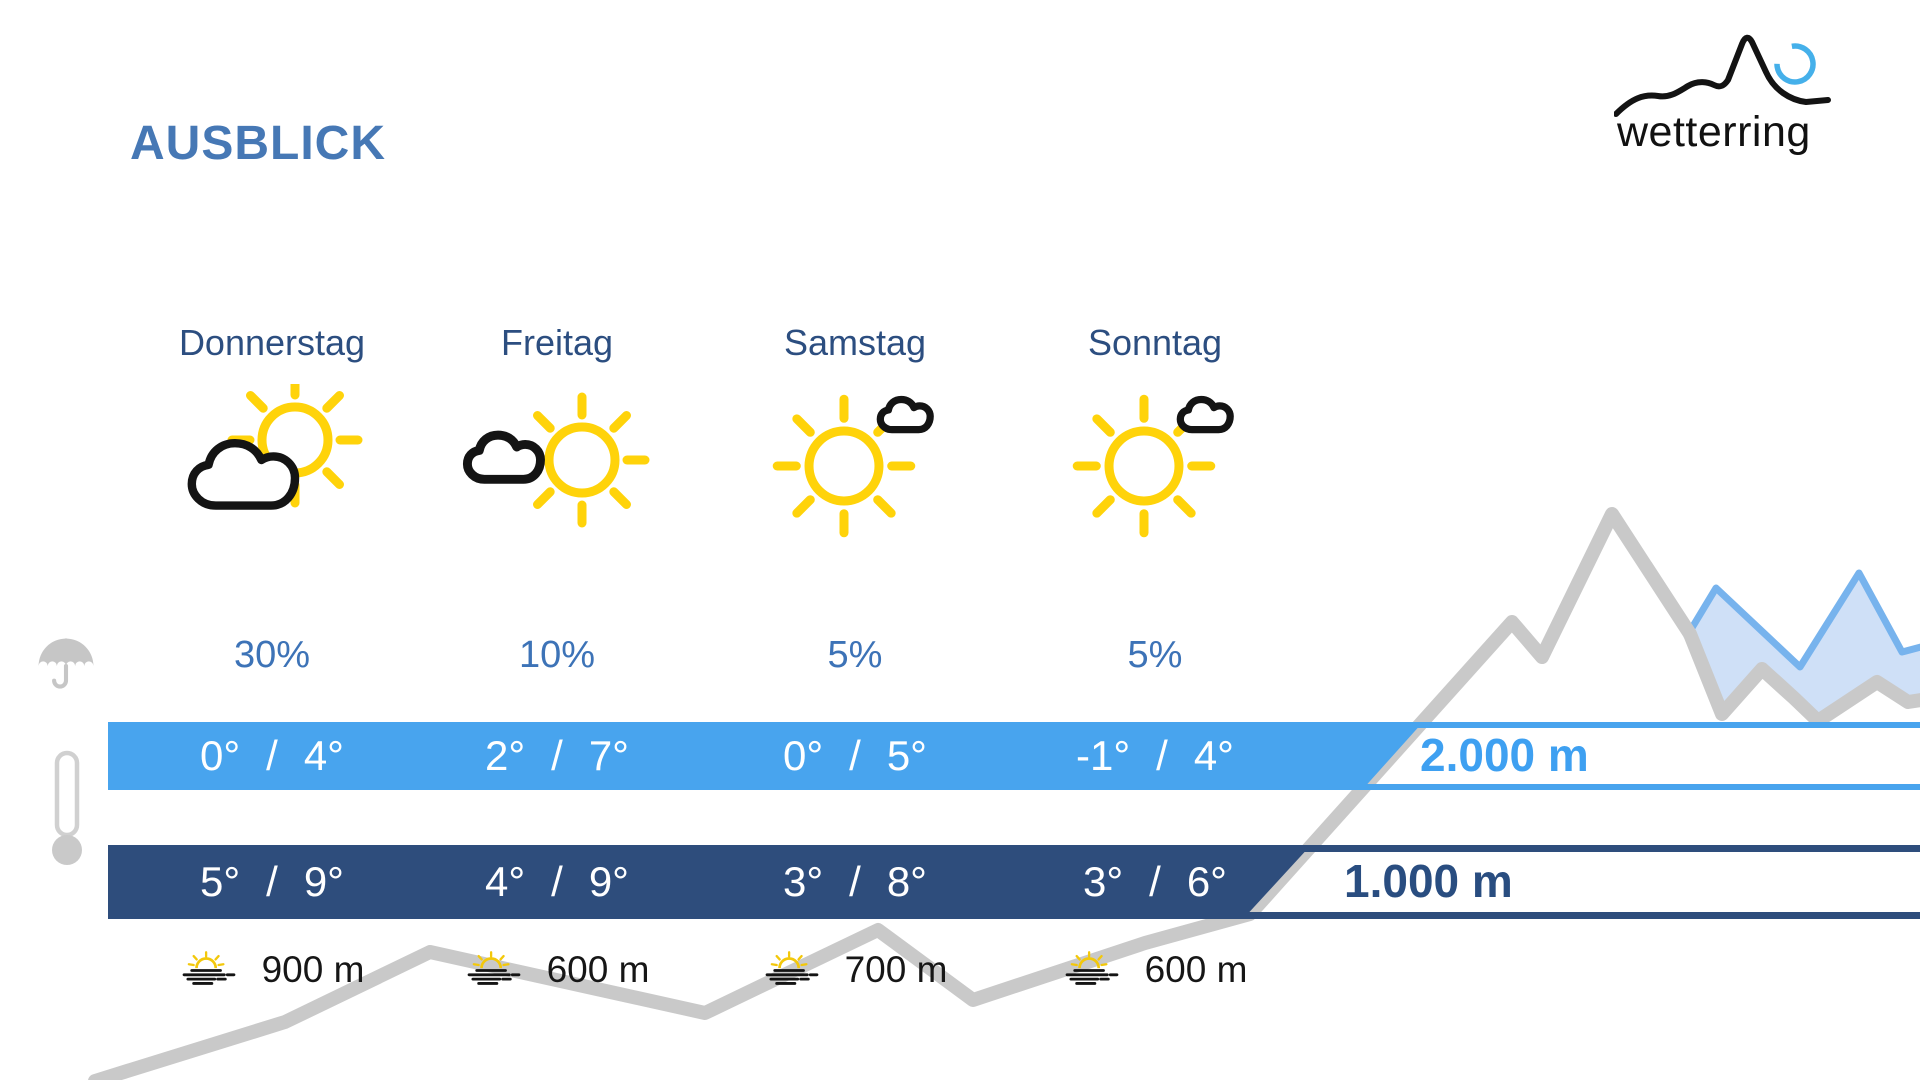  Describe the element at coordinates (67, 807) in the screenshot. I see `thermometer-icon` at that location.